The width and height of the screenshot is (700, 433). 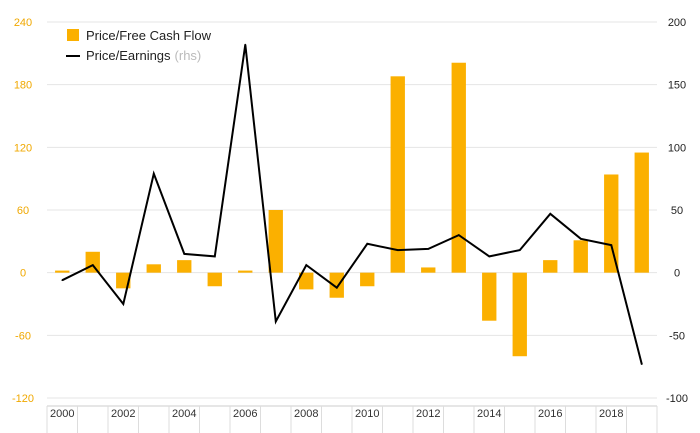 I want to click on x-axis: 2000 2002 2004 2006 2008 2010 2012 2014 2016 2018, so click(x=352, y=419).